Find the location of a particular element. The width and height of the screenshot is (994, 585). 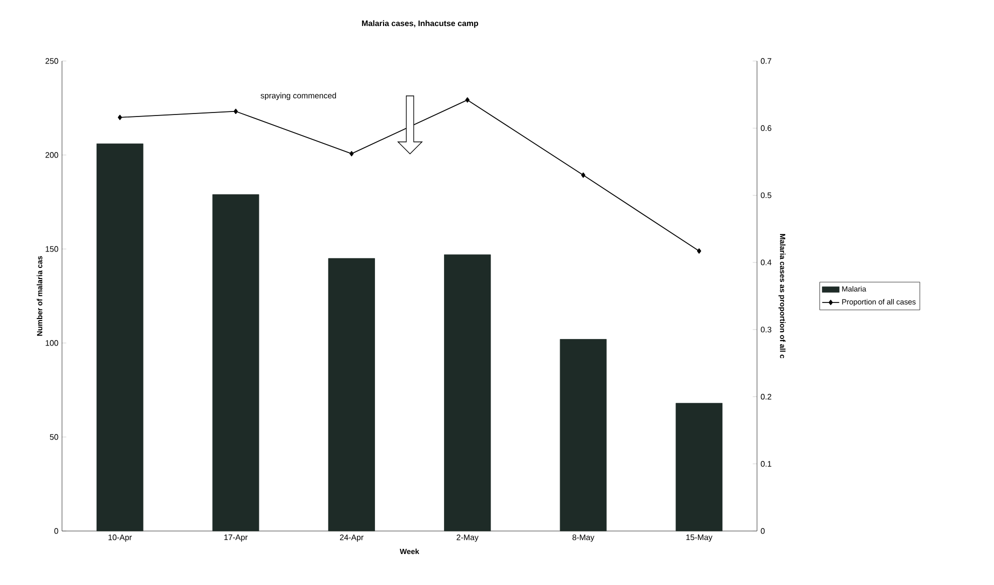

y-tick-label: 150 is located at coordinates (52, 249).